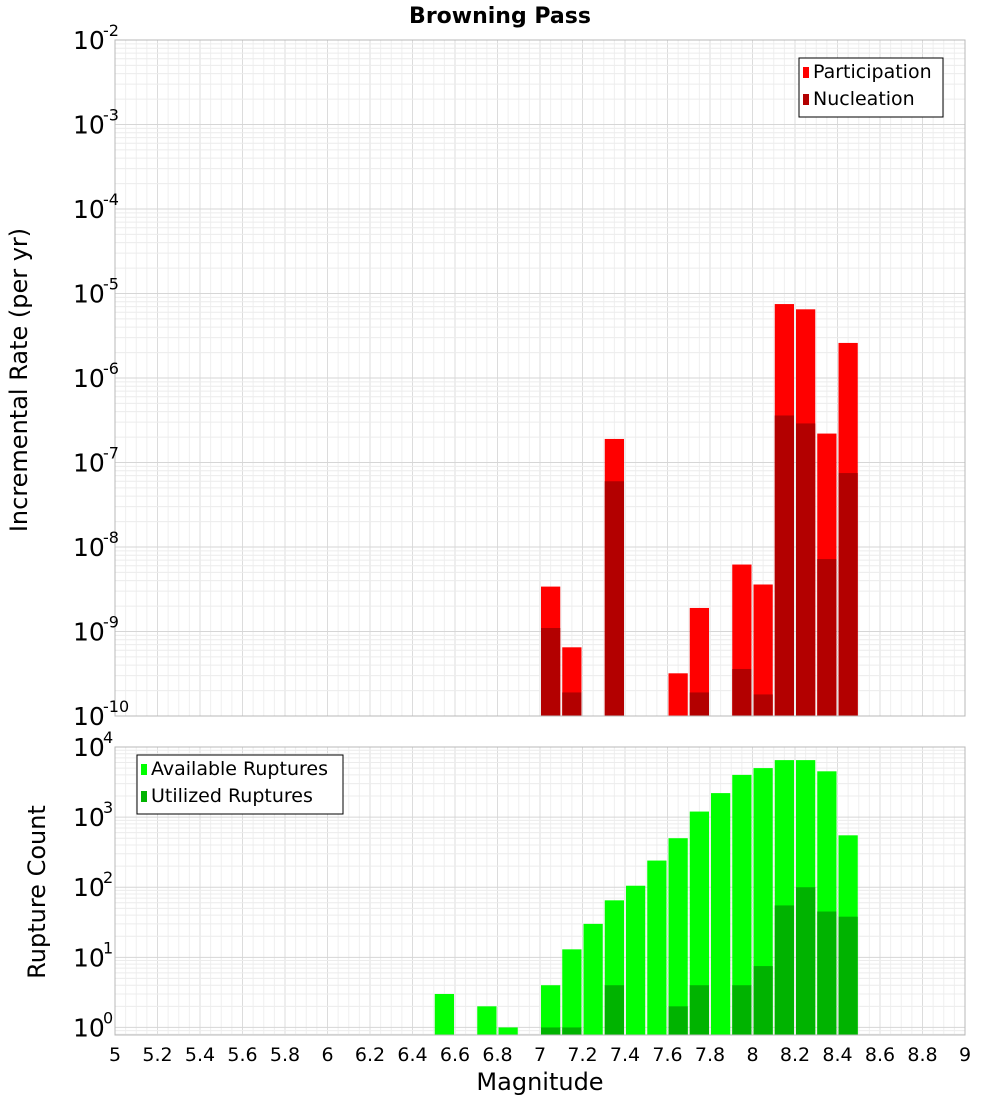 The image size is (1000, 1100). Describe the element at coordinates (500, 16) in the screenshot. I see `chart-title: Browning Pass` at that location.